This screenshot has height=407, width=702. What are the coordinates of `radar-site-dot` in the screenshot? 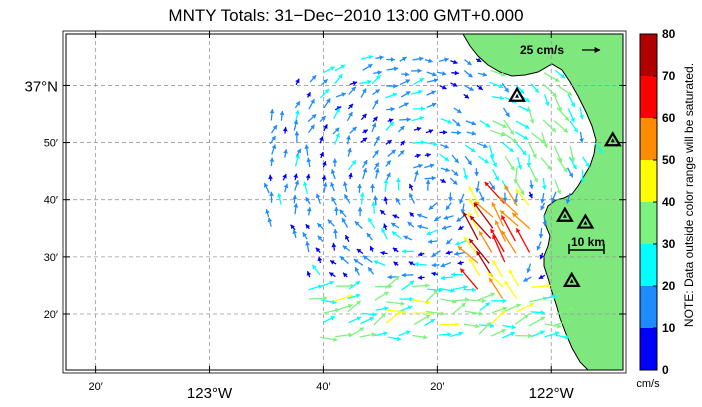 It's located at (564, 215).